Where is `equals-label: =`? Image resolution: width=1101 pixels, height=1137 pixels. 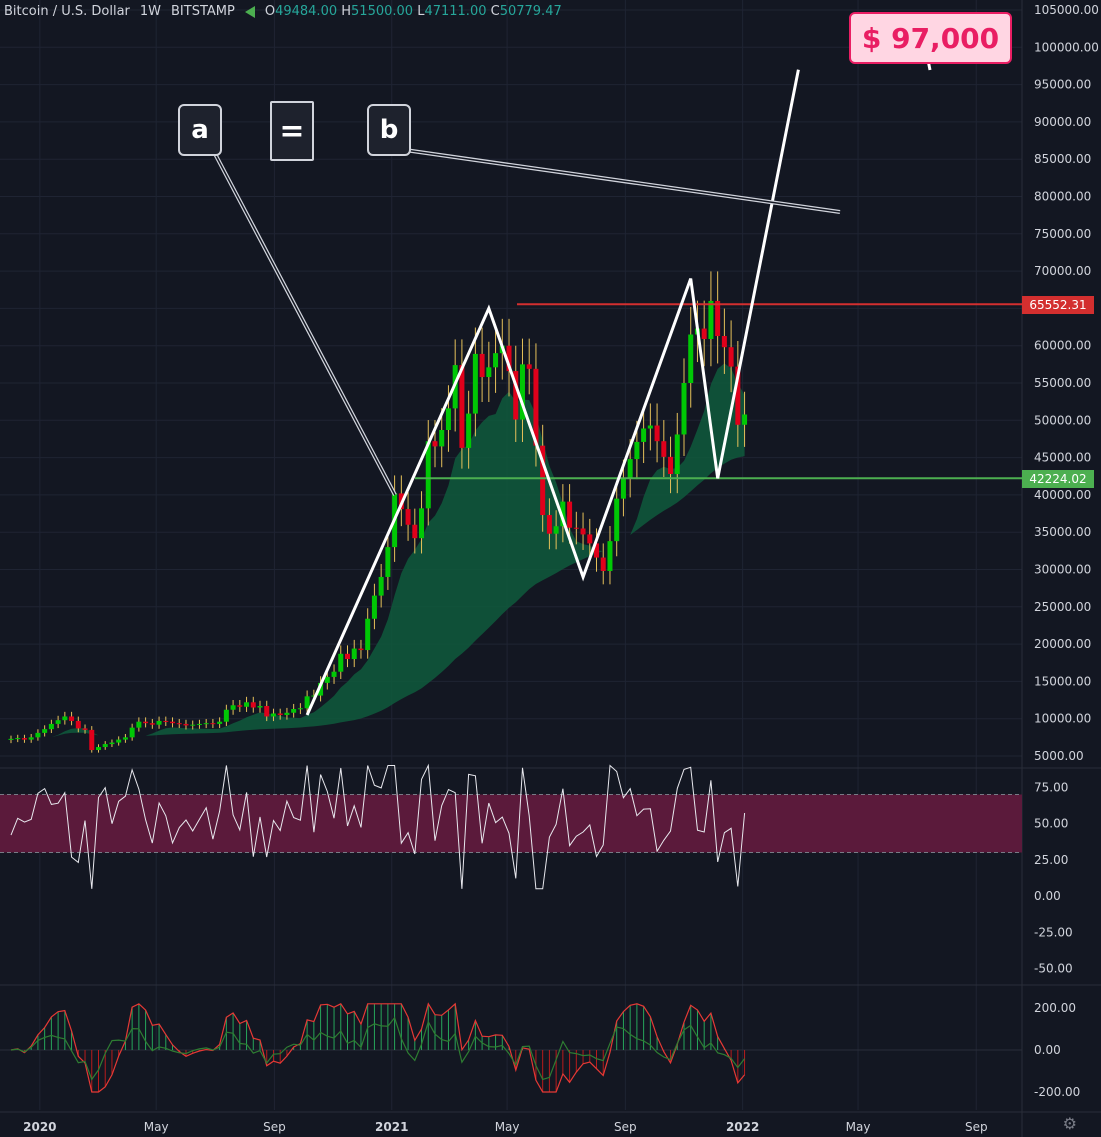
equals-label: = is located at coordinates (292, 131).